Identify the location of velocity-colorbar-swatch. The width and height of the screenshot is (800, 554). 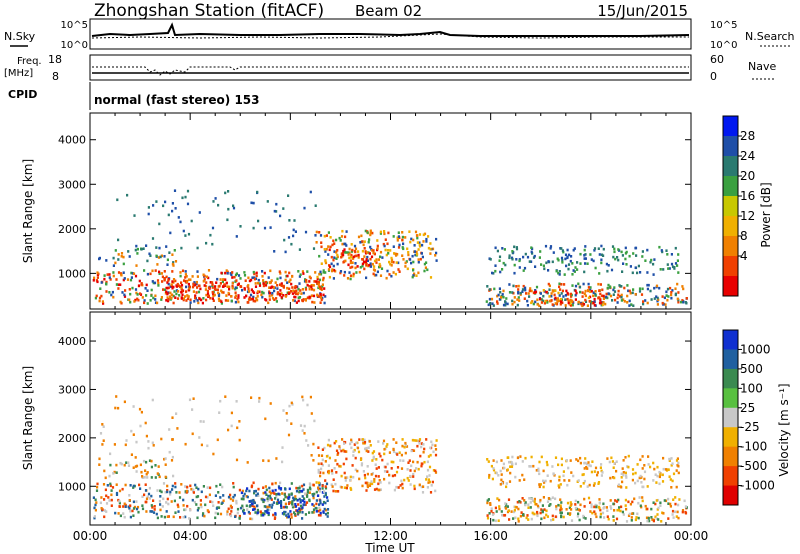
(730, 456).